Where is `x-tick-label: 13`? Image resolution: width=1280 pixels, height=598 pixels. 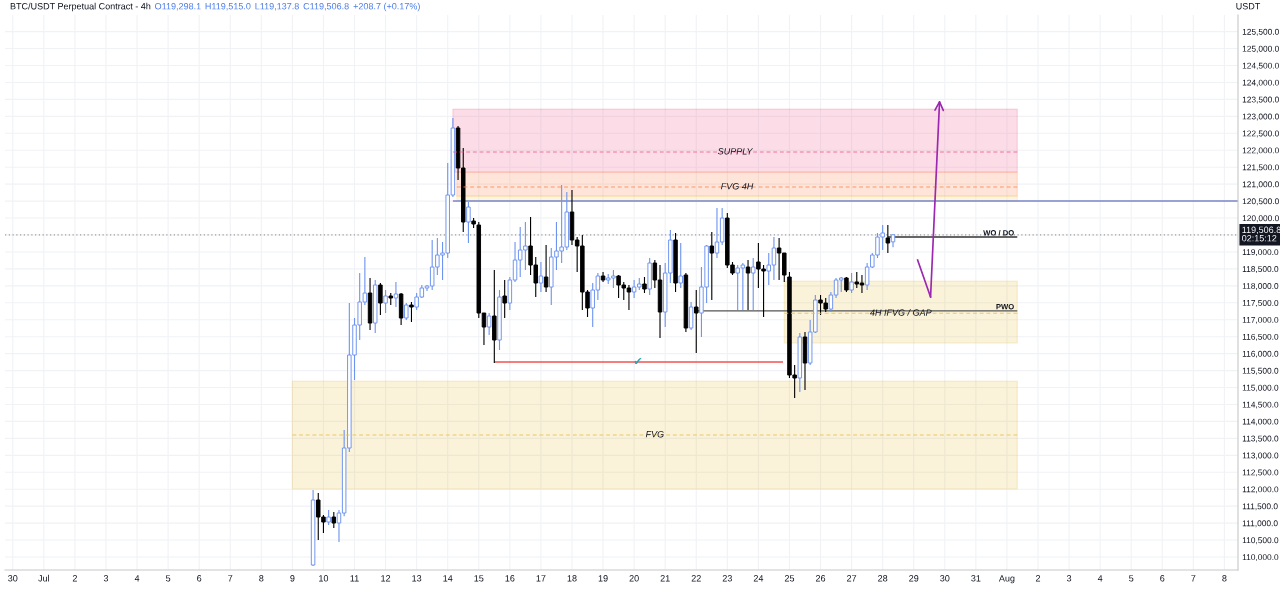
x-tick-label: 13 is located at coordinates (417, 578).